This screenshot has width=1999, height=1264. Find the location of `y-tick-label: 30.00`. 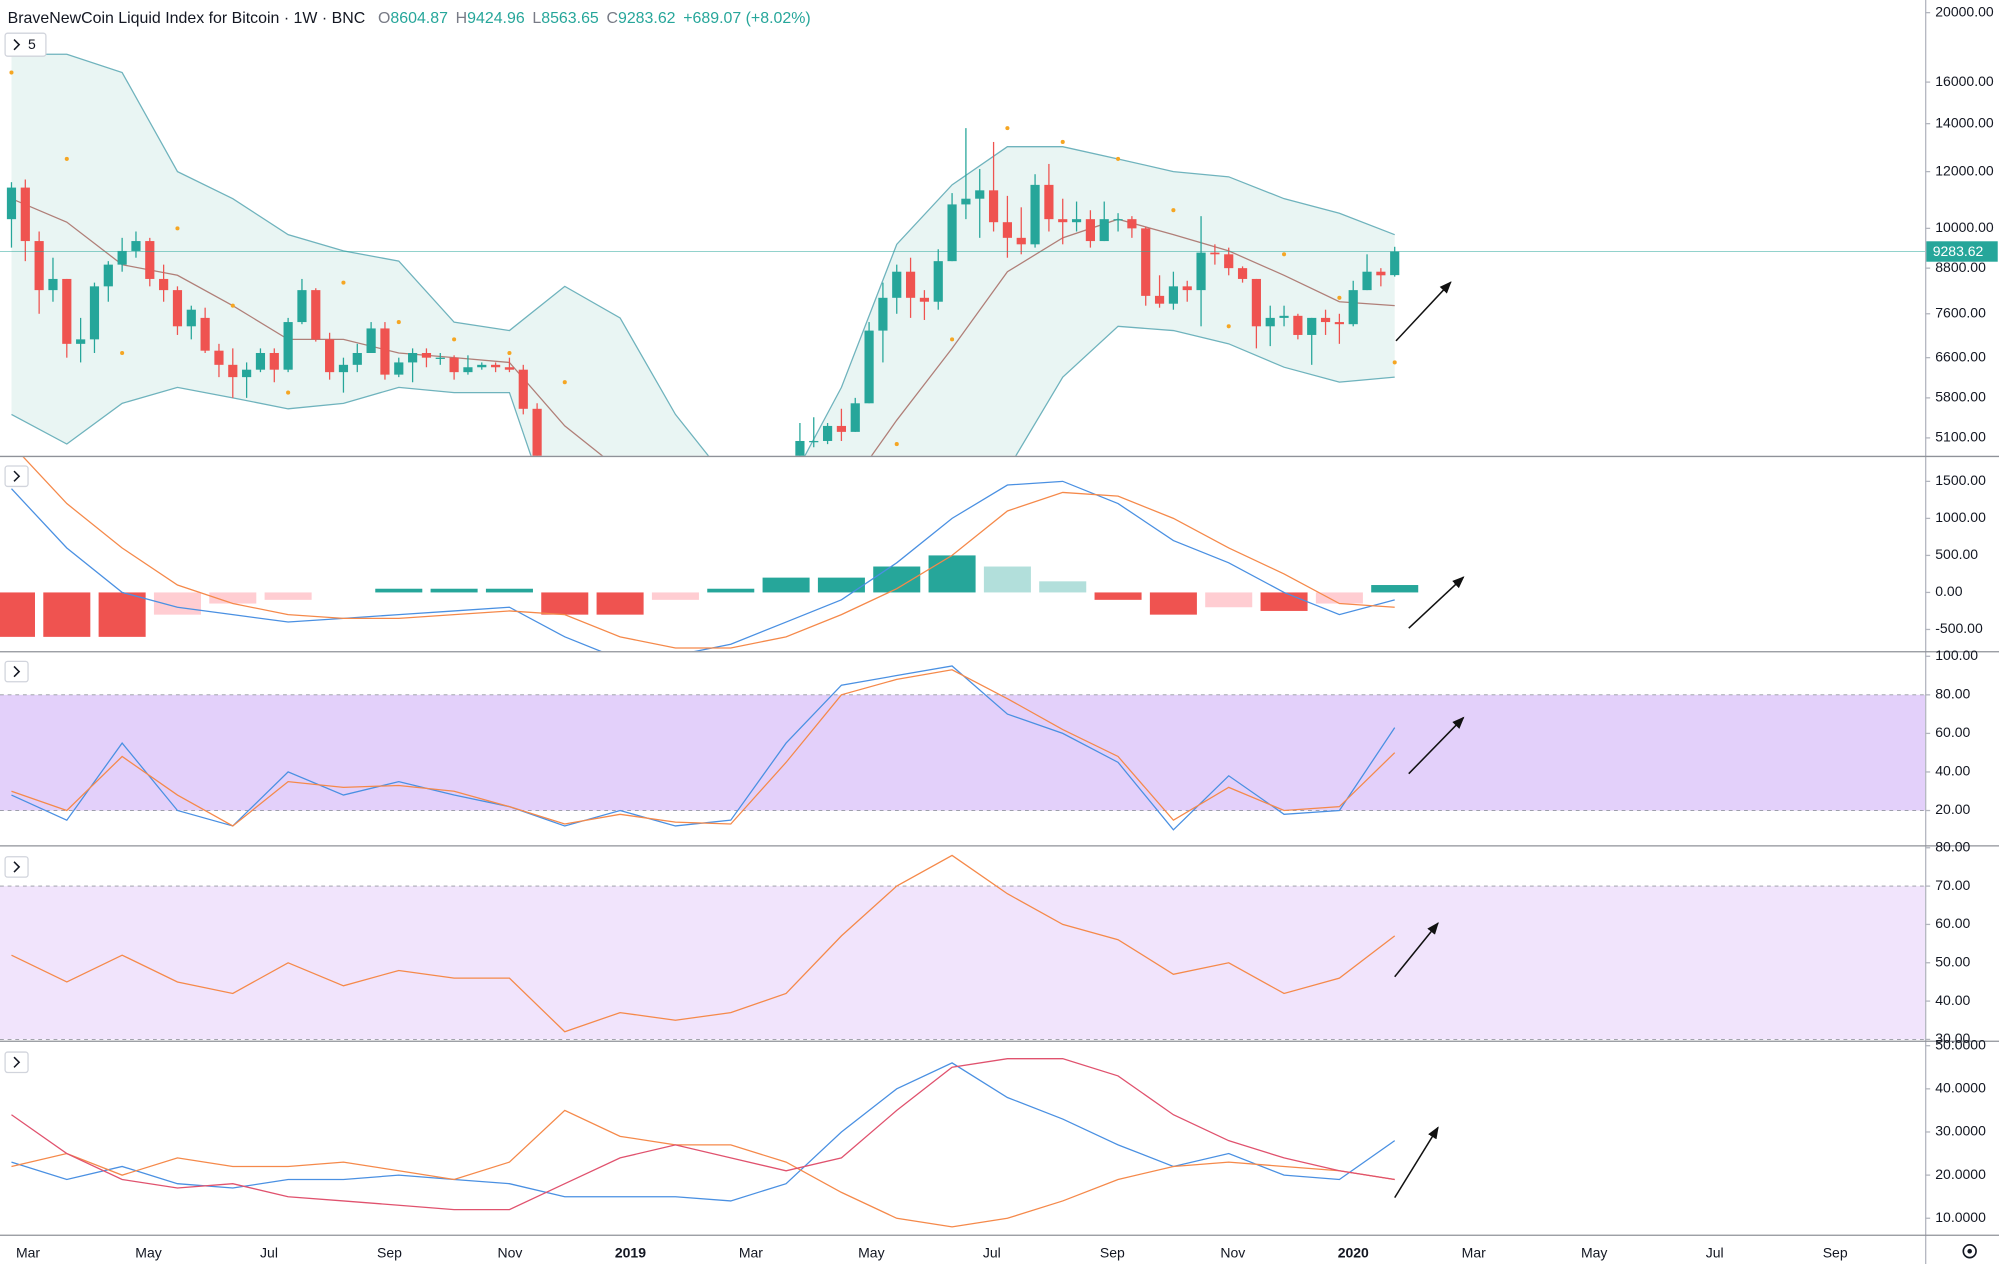

y-tick-label: 30.00 is located at coordinates (1952, 1038).